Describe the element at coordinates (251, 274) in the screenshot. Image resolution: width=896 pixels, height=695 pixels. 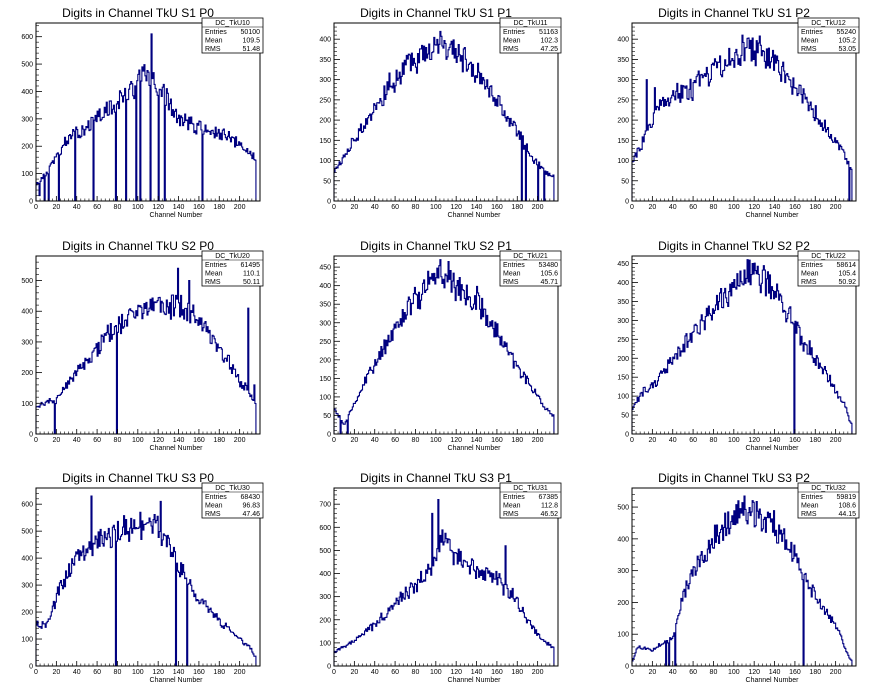
I see `stats-value-mean: 110.1` at that location.